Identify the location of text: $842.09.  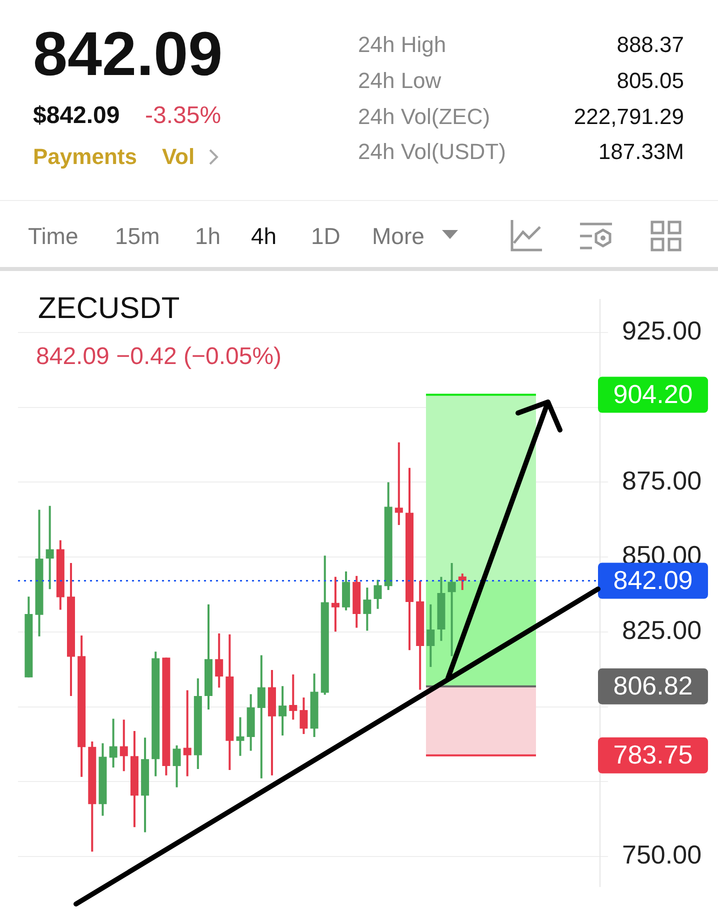
(76, 115).